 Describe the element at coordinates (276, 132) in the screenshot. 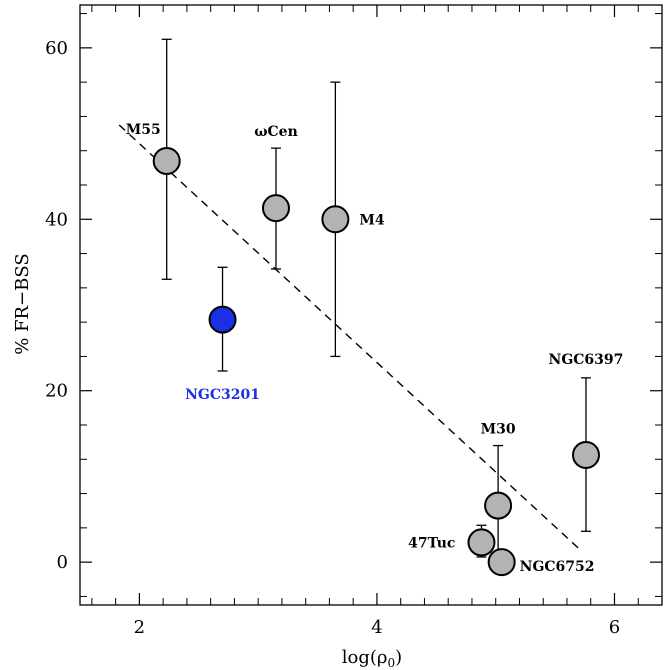

I see `cluster-label: ωCen` at that location.